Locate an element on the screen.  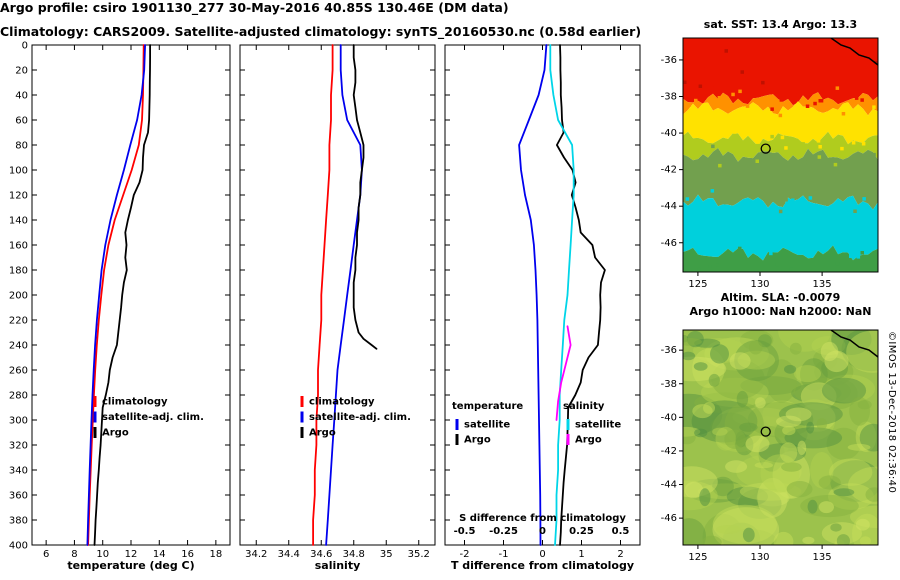
tick-label: 34.2 is located at coordinates (256, 554).